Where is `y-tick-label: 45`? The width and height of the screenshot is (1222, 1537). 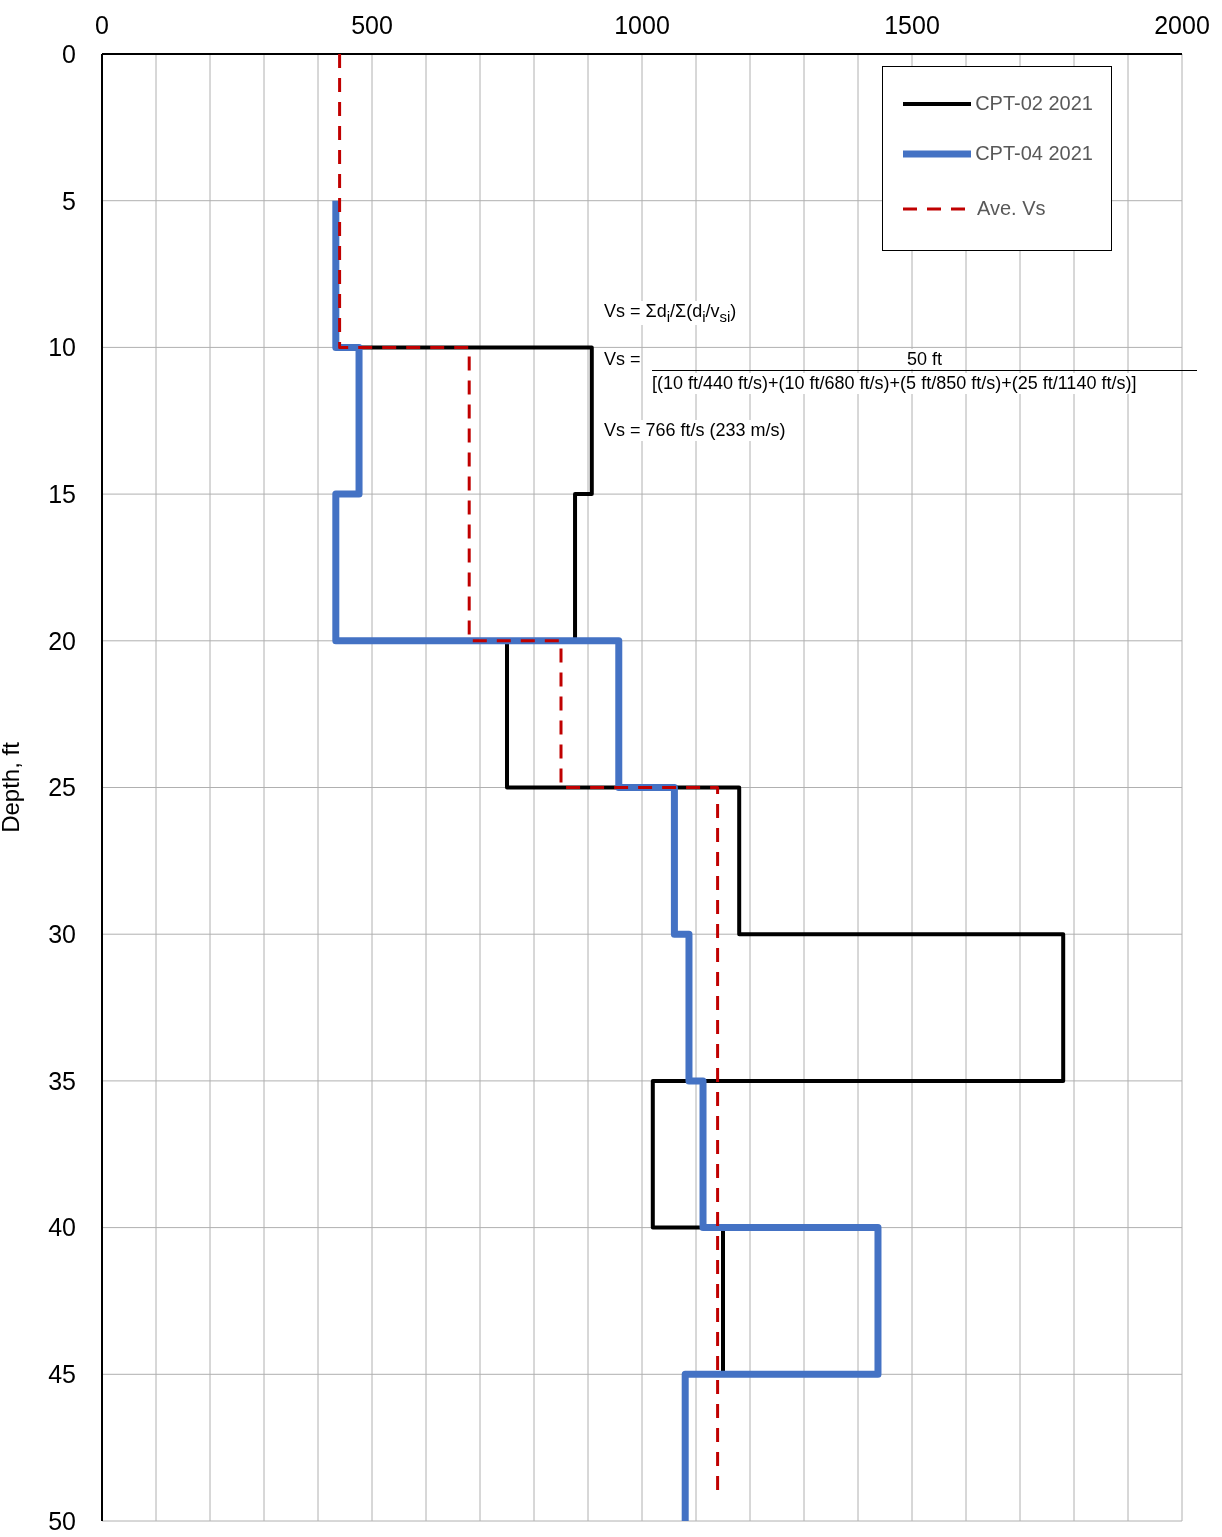
y-tick-label: 45 is located at coordinates (62, 1374).